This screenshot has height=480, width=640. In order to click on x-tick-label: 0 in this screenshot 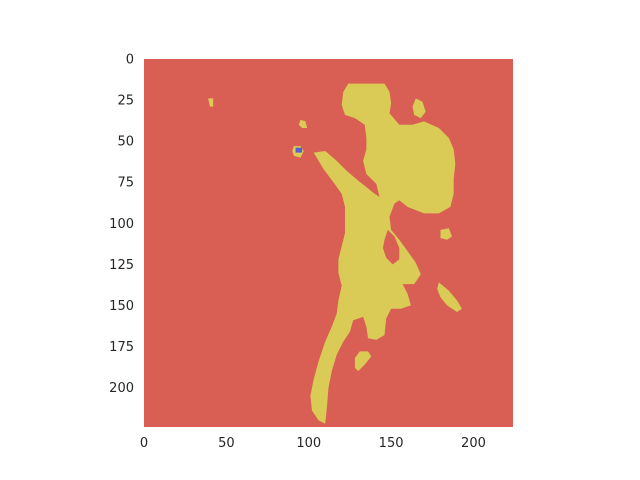, I will do `click(144, 443)`.